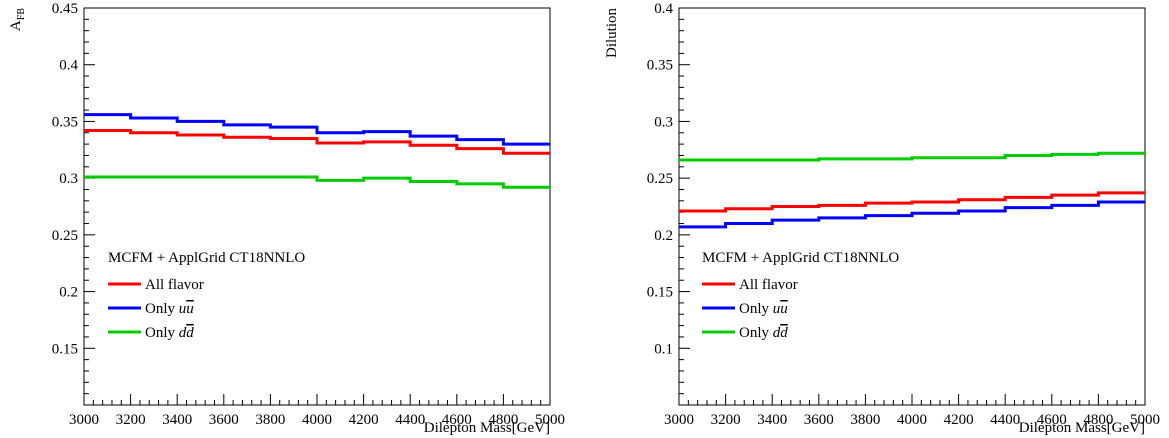 This screenshot has width=1169, height=438. I want to click on y-axis-title-sub: FB, so click(21, 14).